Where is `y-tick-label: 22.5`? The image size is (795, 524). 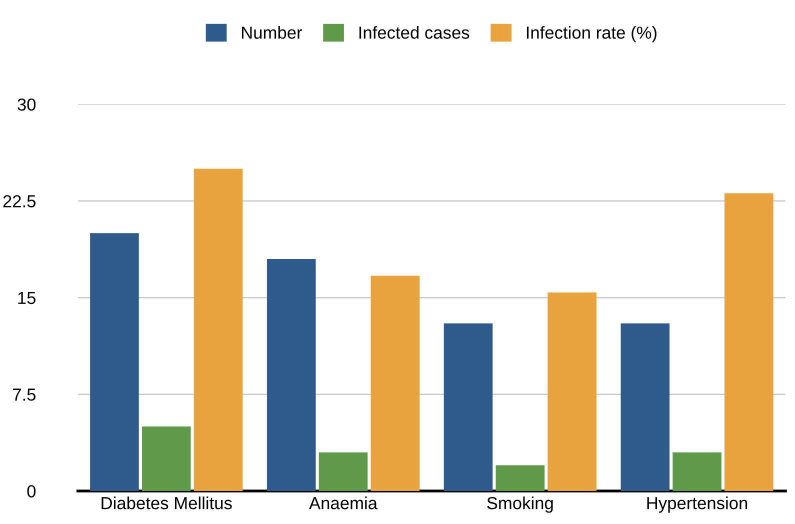 y-tick-label: 22.5 is located at coordinates (19, 201).